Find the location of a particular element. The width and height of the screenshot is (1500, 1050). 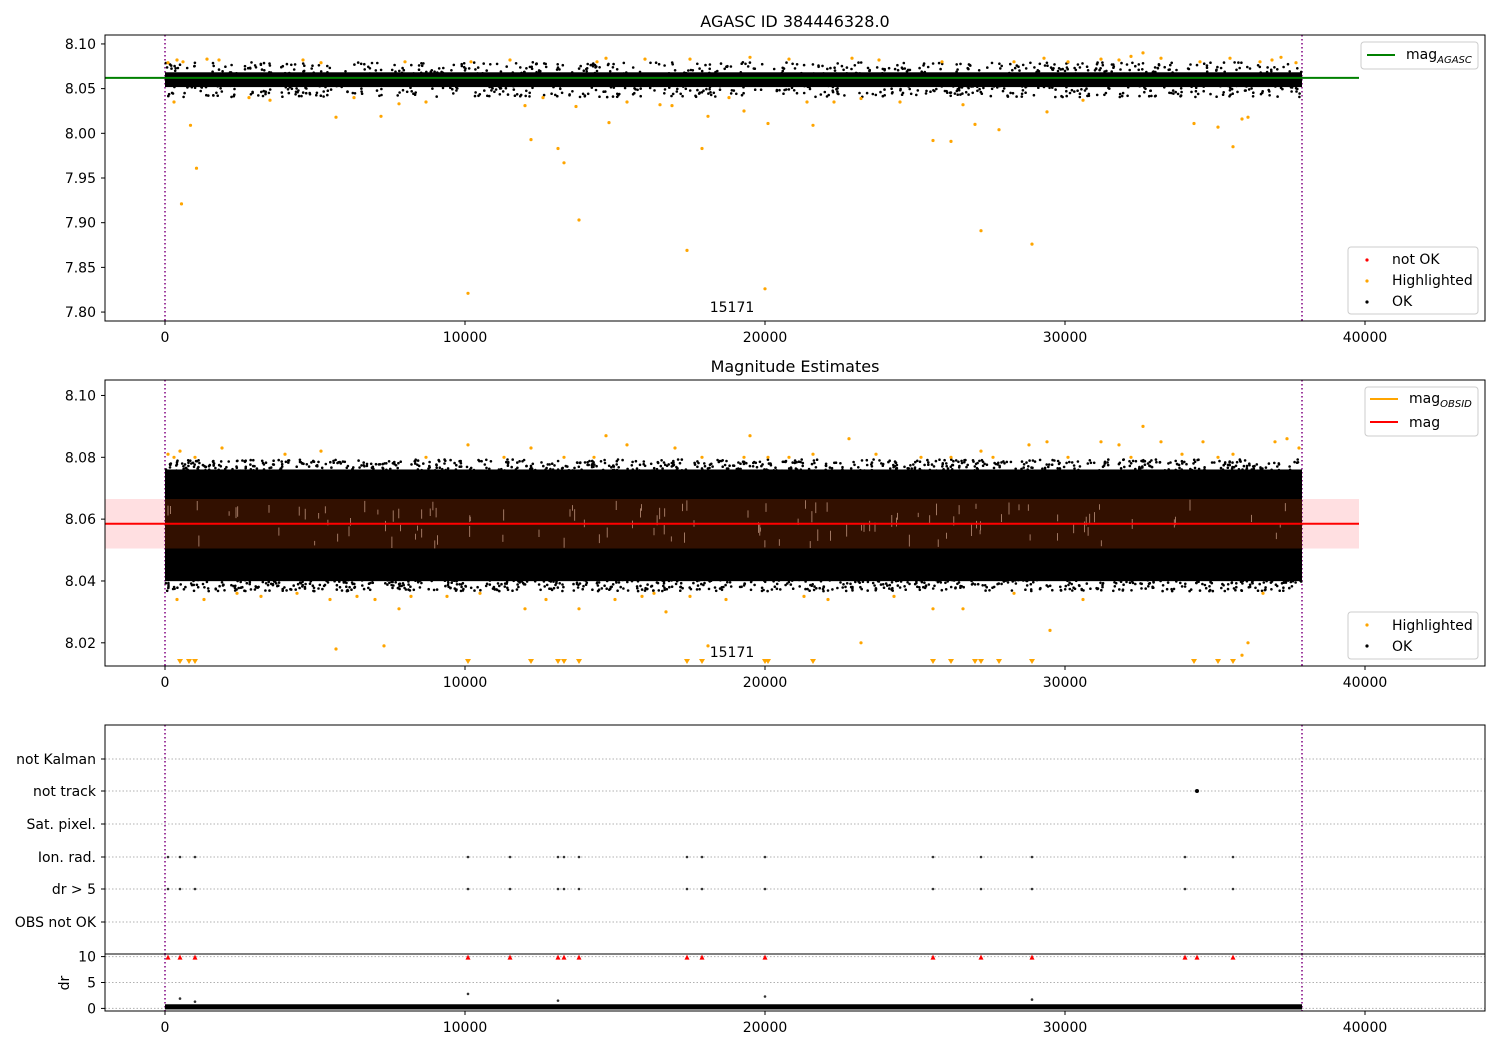

magnitude-clipped-marker is located at coordinates (702, 661).